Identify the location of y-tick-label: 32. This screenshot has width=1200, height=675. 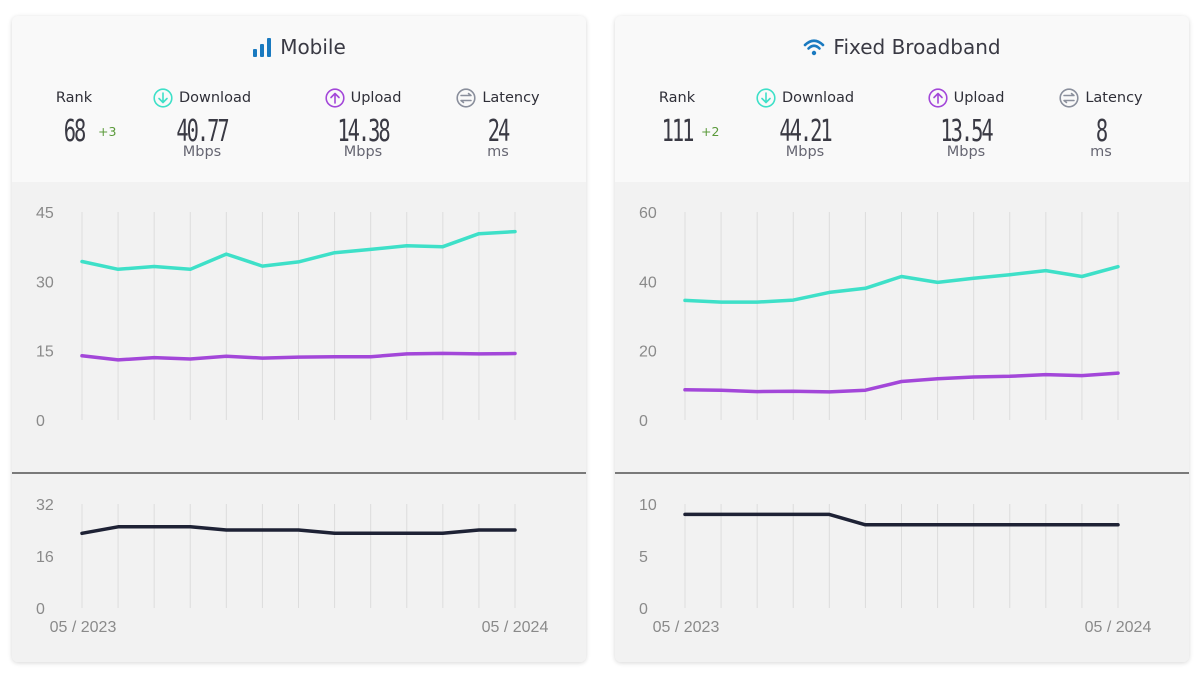
(45, 505).